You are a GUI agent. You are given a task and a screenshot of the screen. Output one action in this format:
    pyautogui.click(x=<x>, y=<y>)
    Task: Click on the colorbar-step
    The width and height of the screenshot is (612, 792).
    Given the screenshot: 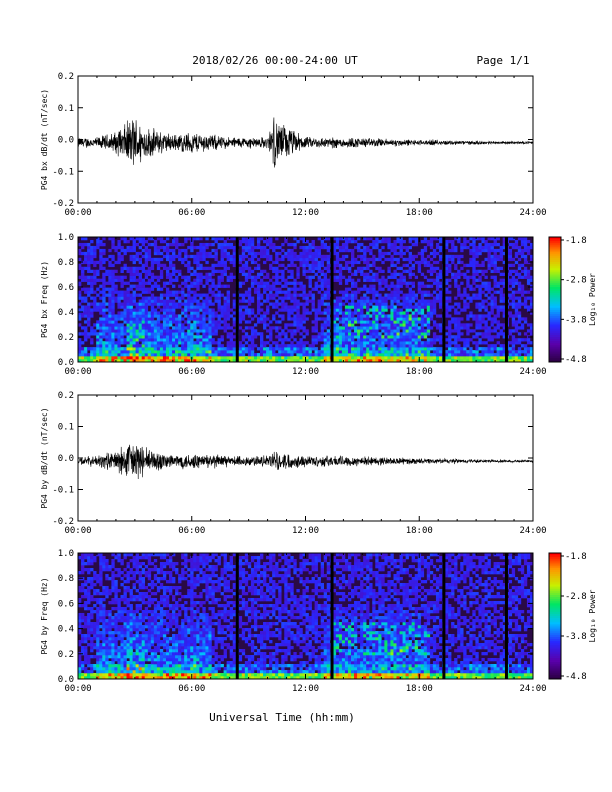 What is the action you would take?
    pyautogui.click(x=555, y=288)
    